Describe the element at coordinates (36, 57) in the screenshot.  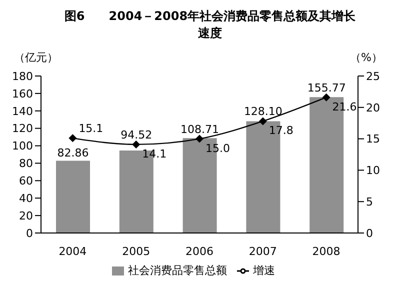
I see `y-axis-title: （亿元）` at that location.